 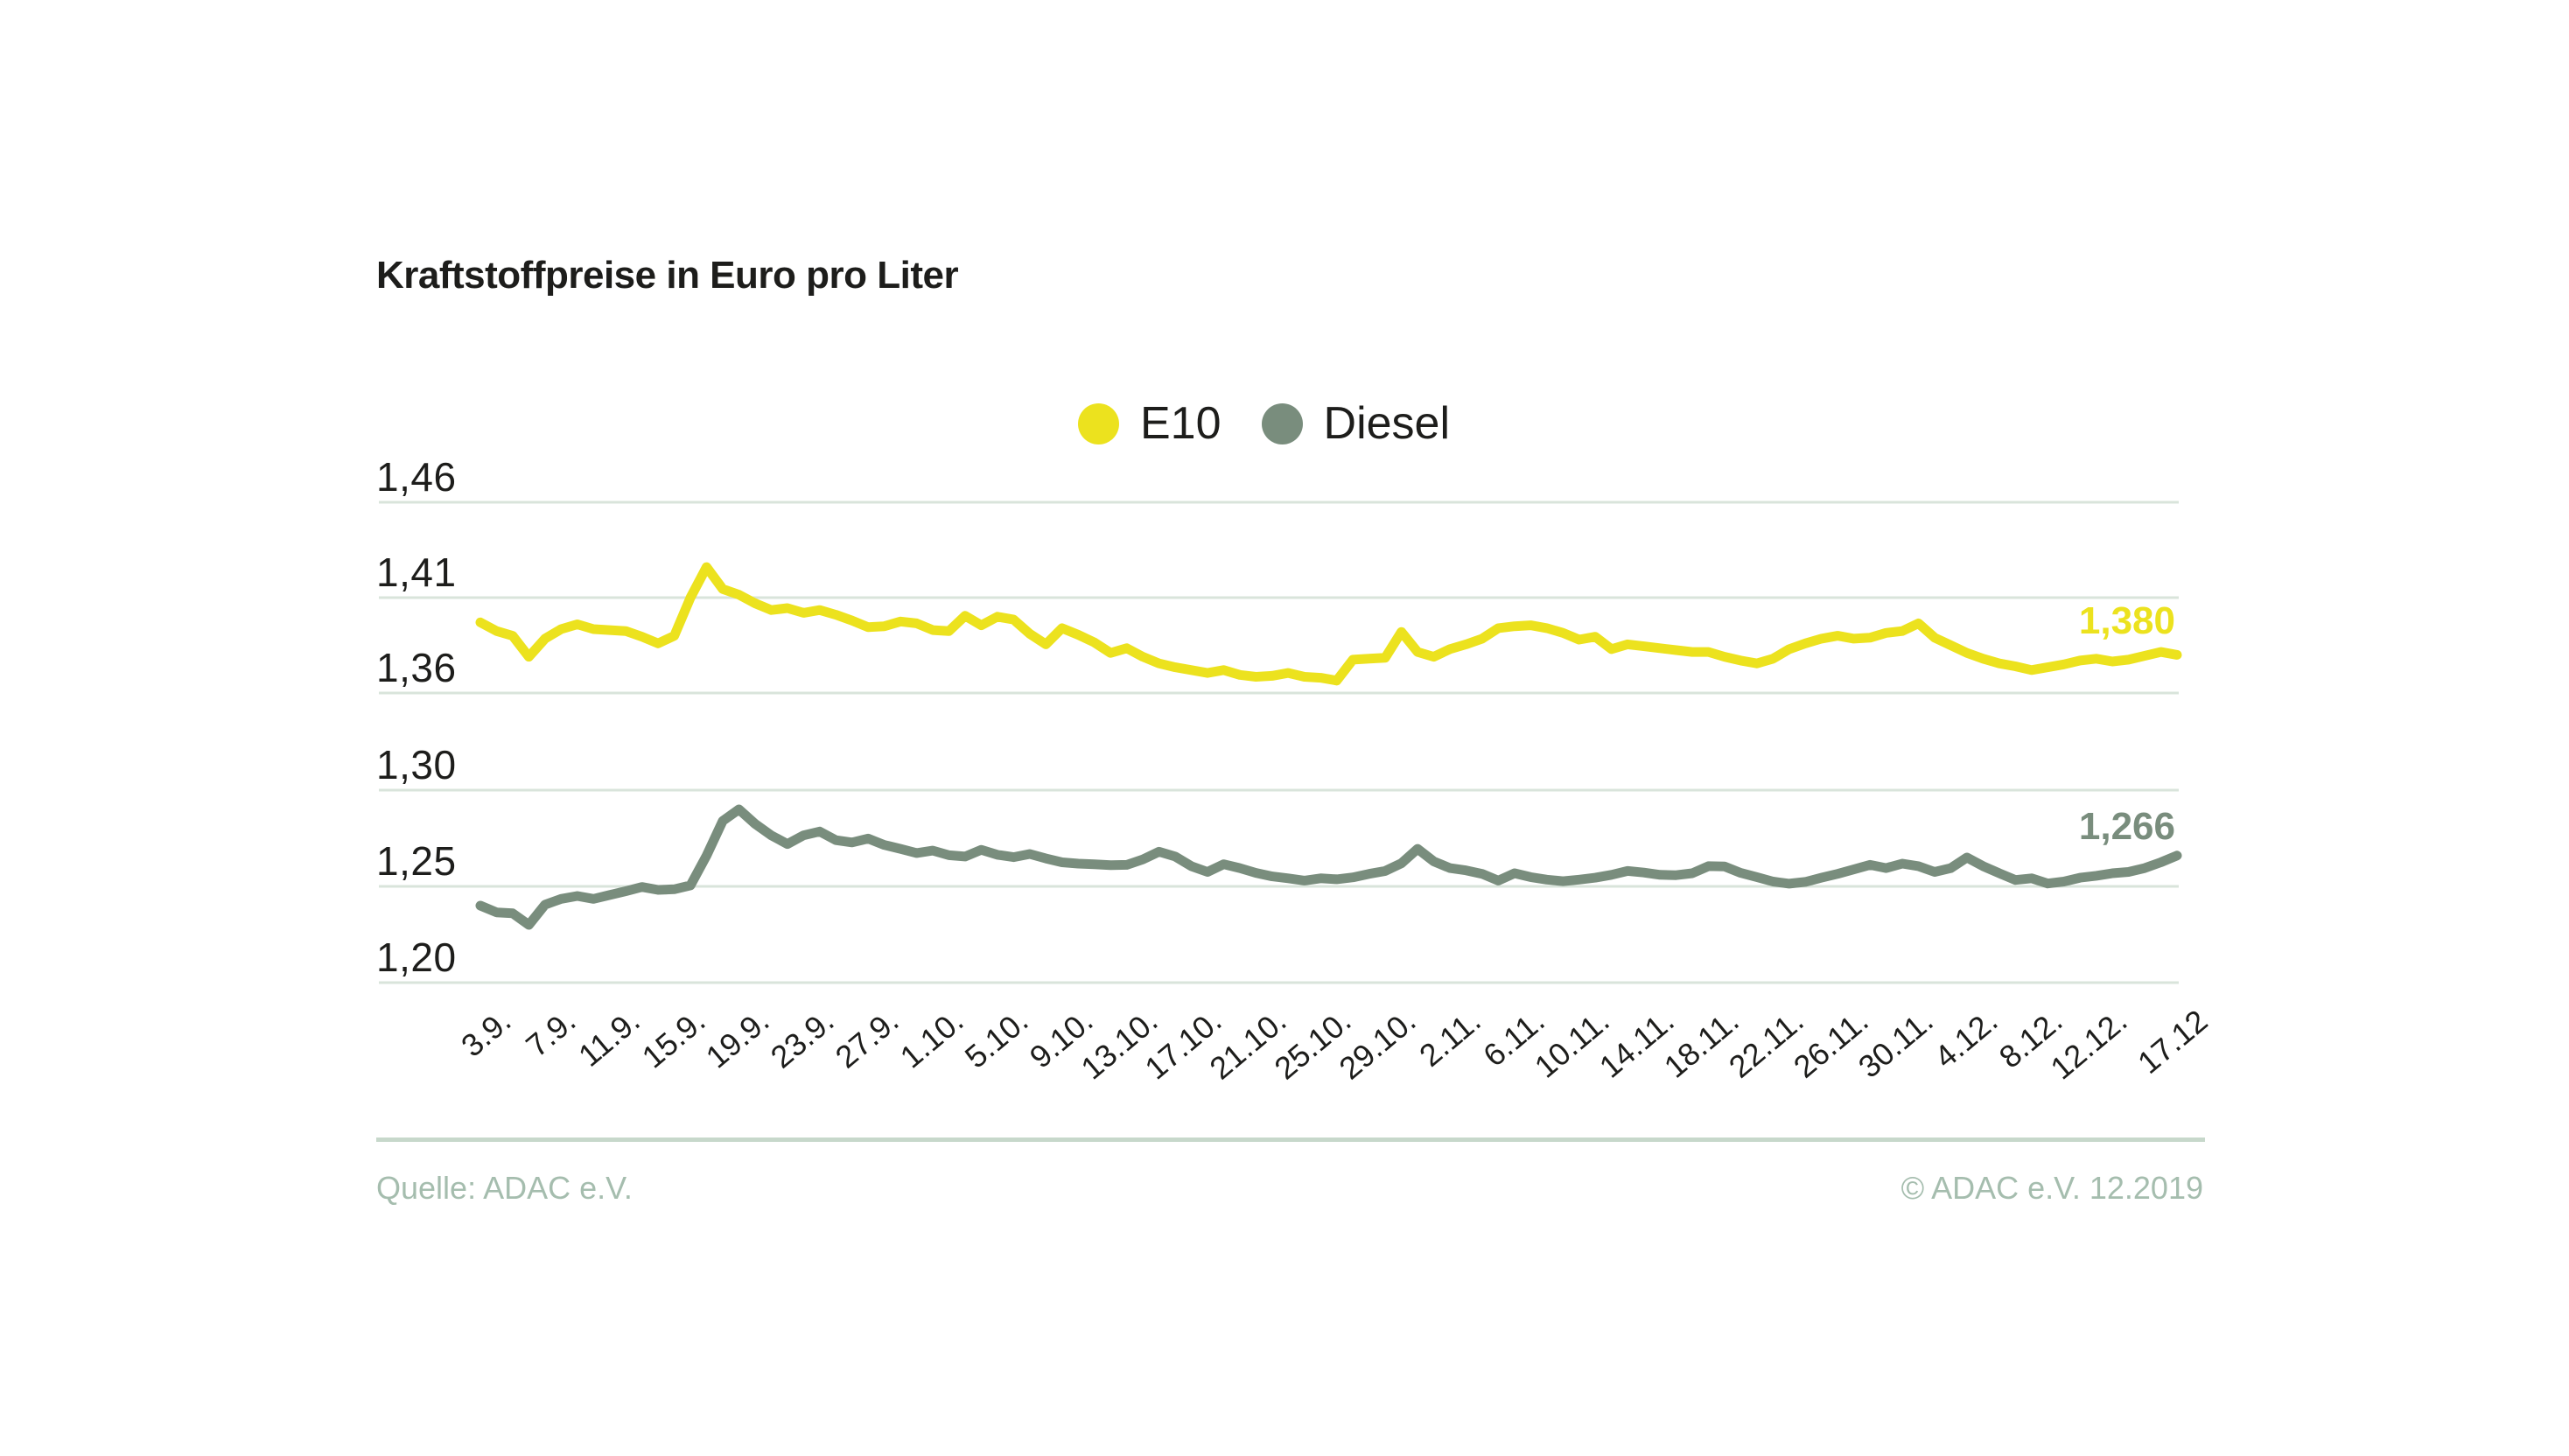 I want to click on e10-legend-dot-icon, so click(x=1098, y=423).